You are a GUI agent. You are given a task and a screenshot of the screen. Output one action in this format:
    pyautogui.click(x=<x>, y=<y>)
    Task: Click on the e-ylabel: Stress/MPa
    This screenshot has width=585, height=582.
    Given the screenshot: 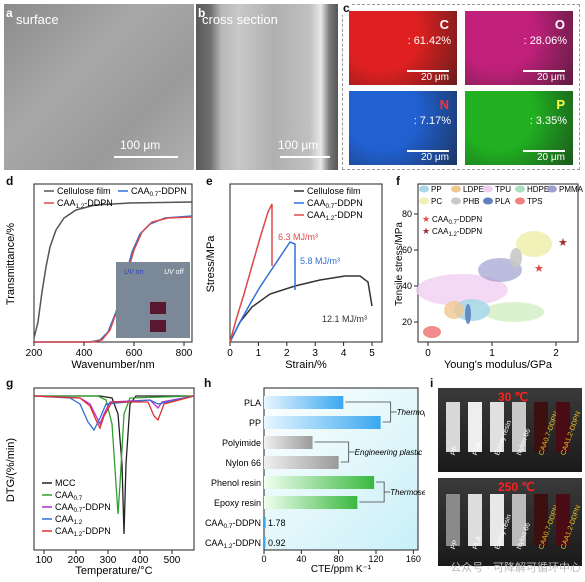 What is the action you would take?
    pyautogui.click(x=211, y=264)
    